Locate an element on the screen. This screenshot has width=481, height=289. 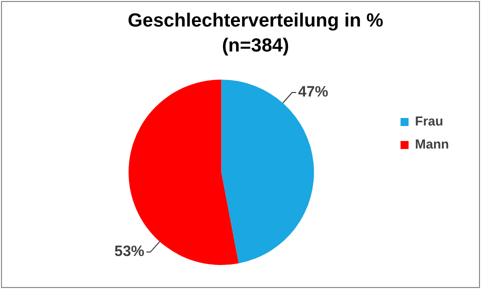
data-label: 53% is located at coordinates (129, 251).